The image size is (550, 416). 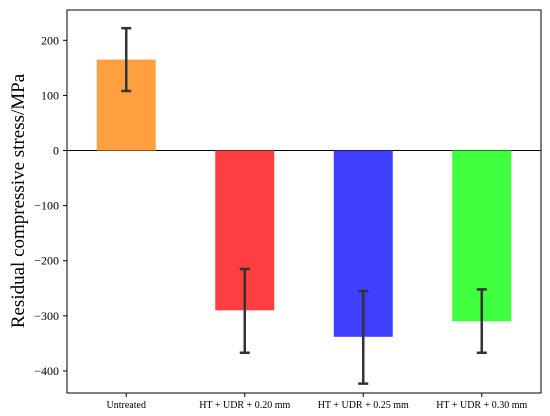 What do you see at coordinates (50, 40) in the screenshot?
I see `y-tick-label: 200` at bounding box center [50, 40].